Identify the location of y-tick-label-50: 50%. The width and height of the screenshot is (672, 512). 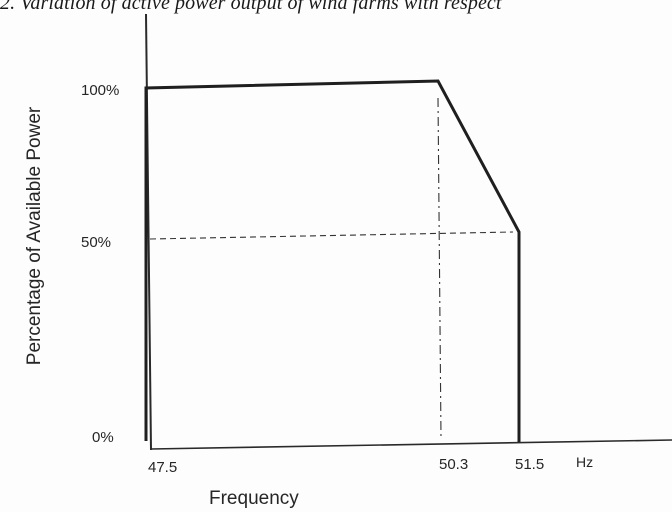
(96, 242).